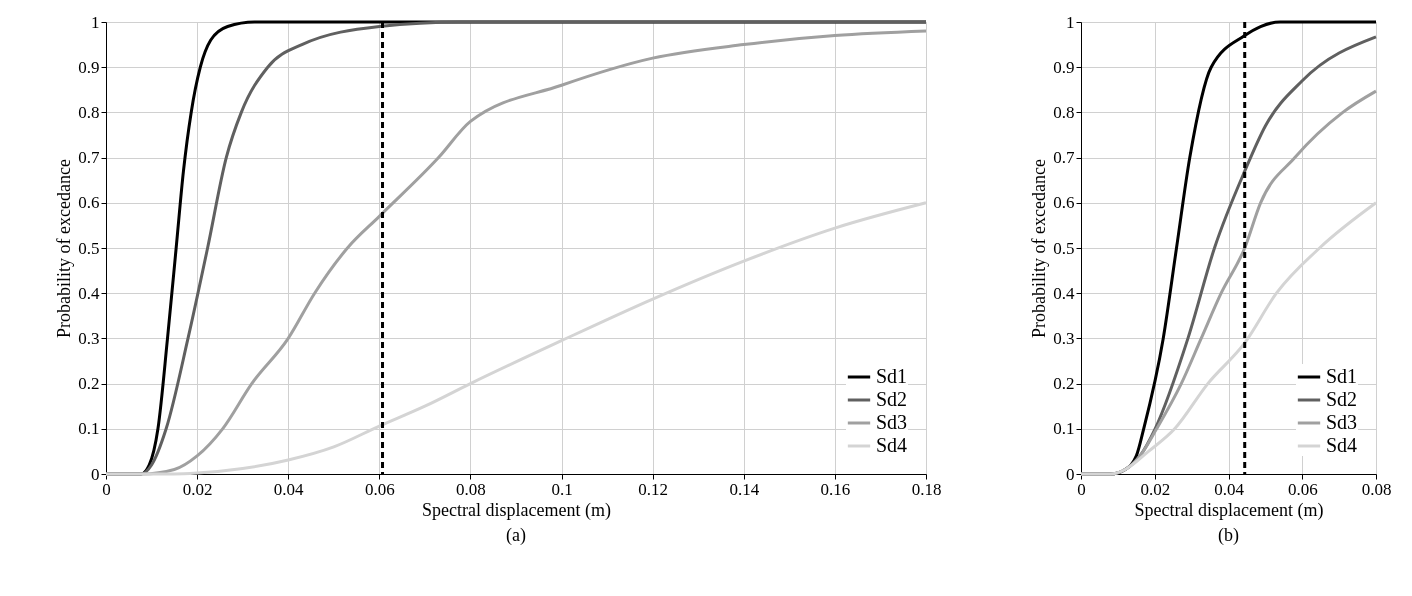  I want to click on x-tick-label: 0.16, so click(835, 489).